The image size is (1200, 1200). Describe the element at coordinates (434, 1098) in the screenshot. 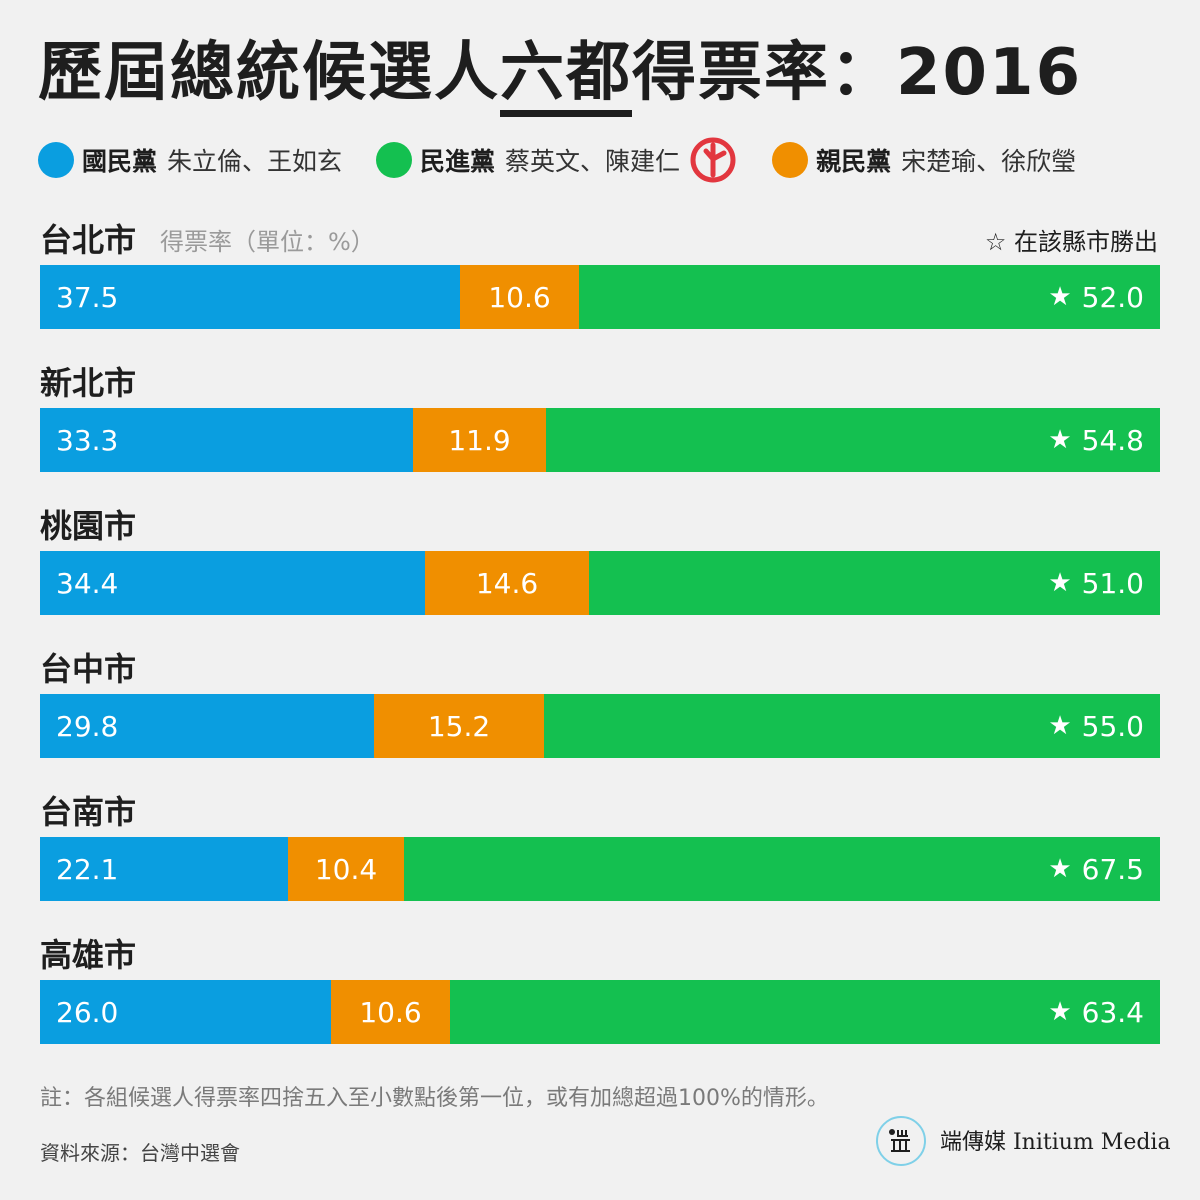

I see `footnote: 註：各組候選人得票率四捨五入至小數點後第一位，或有加總超過100%的情形。` at that location.